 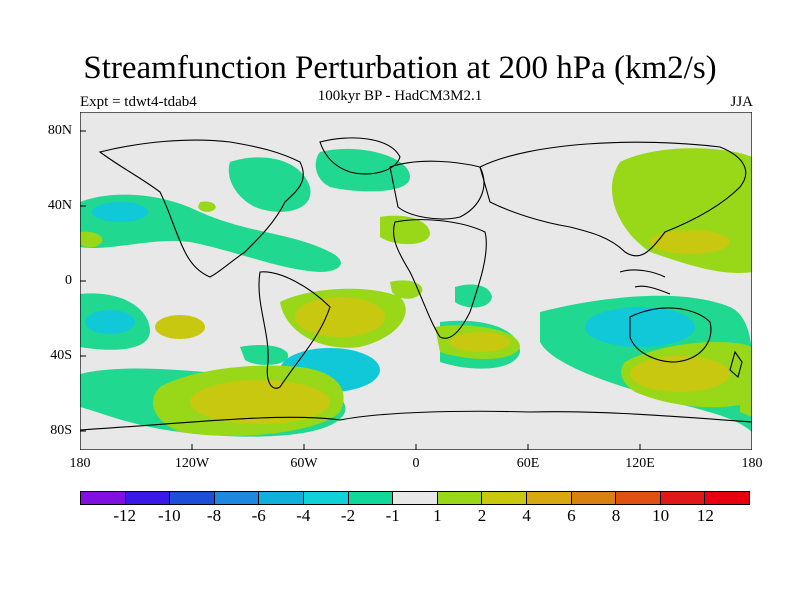 I want to click on colorbar-label: 12, so click(x=705, y=515).